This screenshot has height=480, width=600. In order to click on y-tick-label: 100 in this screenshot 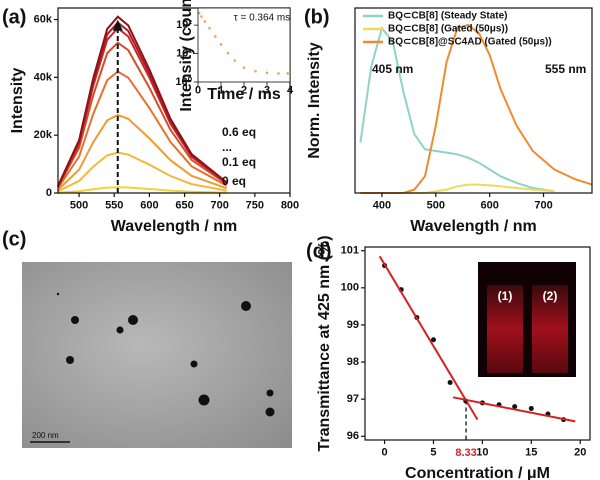, I will do `click(350, 288)`.